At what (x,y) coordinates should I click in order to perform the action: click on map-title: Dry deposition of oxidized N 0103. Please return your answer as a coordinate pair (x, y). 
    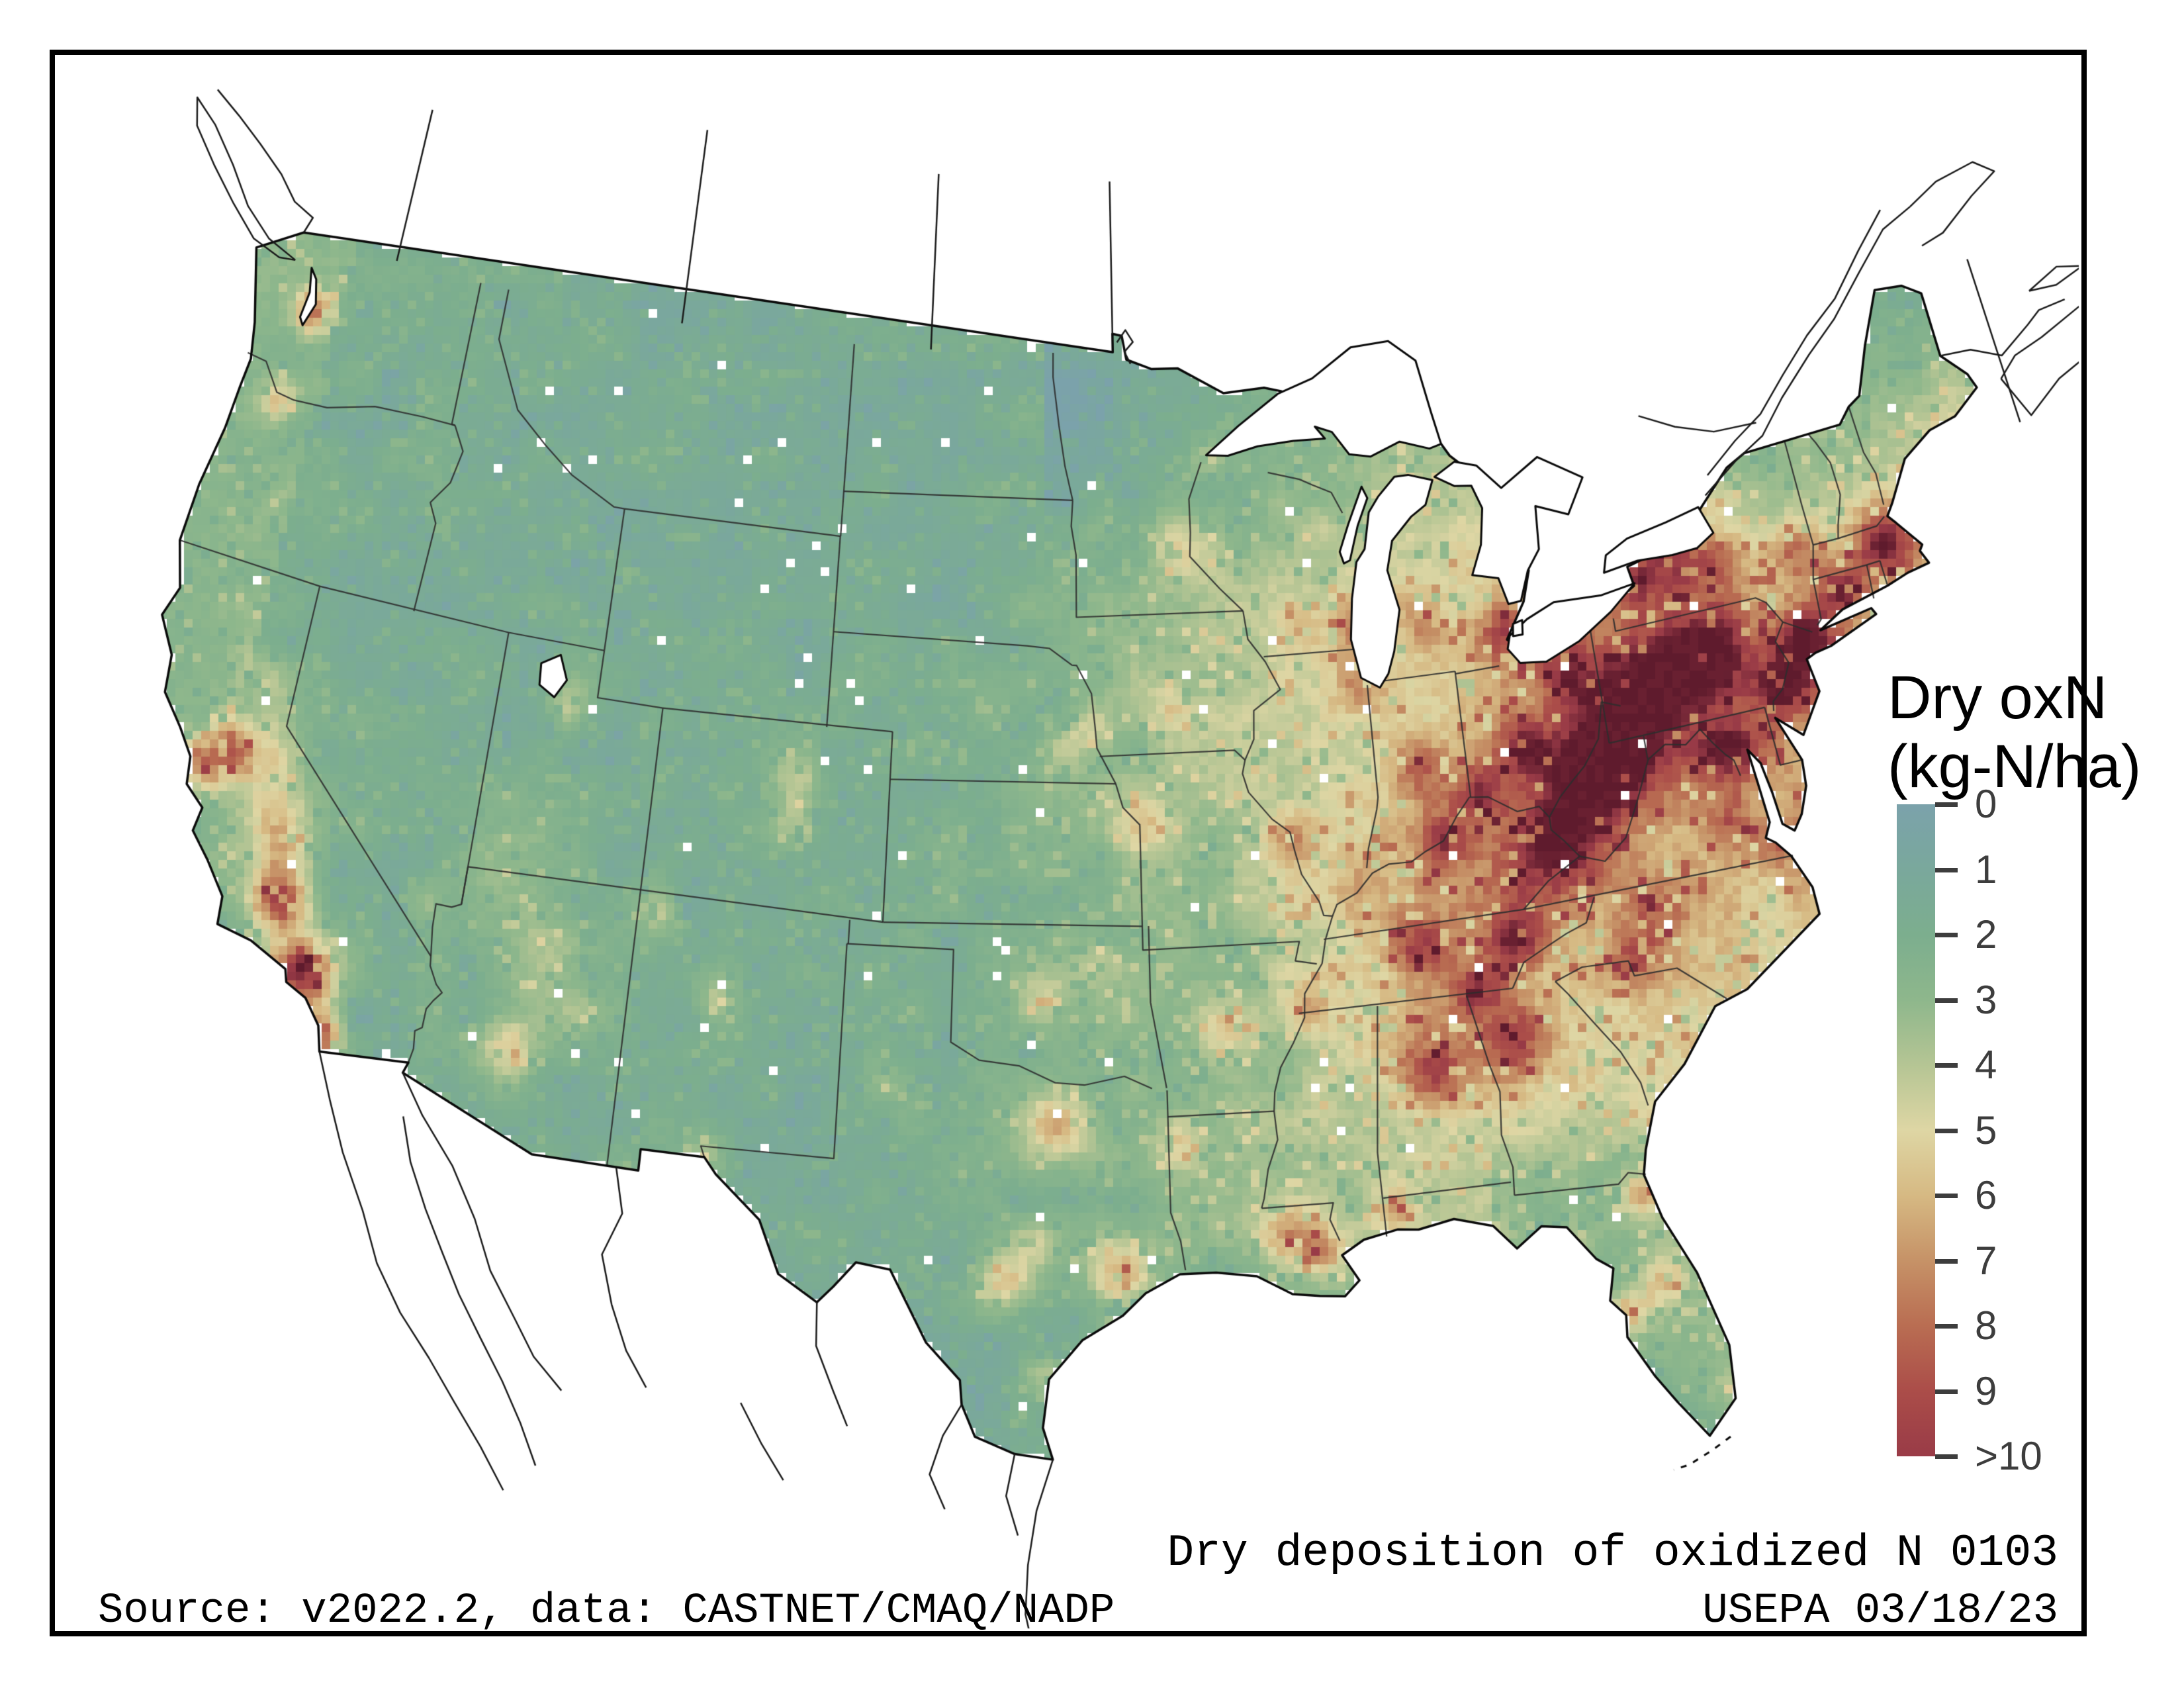
    Looking at the image, I should click on (1612, 1553).